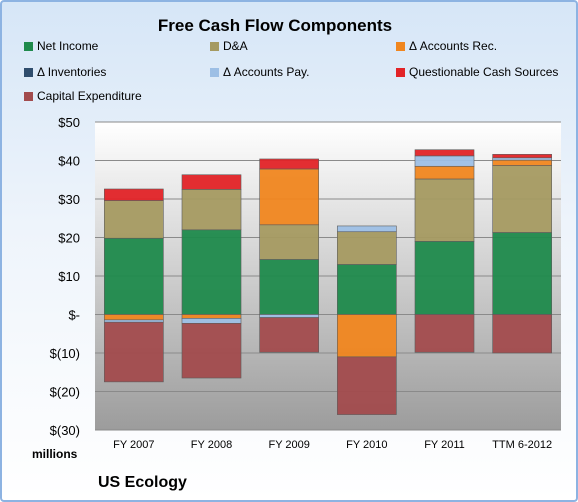  What do you see at coordinates (69, 122) in the screenshot?
I see `y-tick-label: $50` at bounding box center [69, 122].